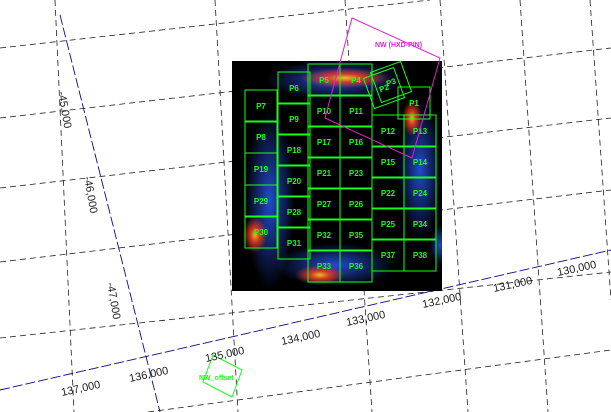 The width and height of the screenshot is (611, 412). I want to click on pointing-label-p17: P17, so click(324, 142).